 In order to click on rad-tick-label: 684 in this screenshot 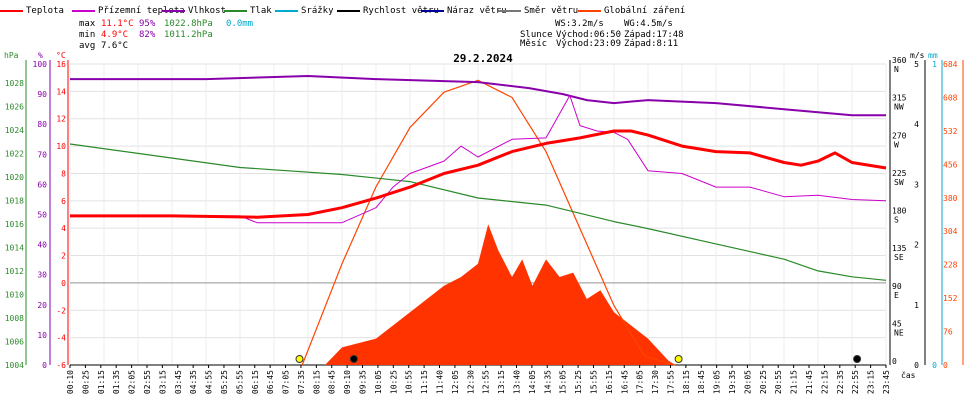, I will do `click(950, 64)`.